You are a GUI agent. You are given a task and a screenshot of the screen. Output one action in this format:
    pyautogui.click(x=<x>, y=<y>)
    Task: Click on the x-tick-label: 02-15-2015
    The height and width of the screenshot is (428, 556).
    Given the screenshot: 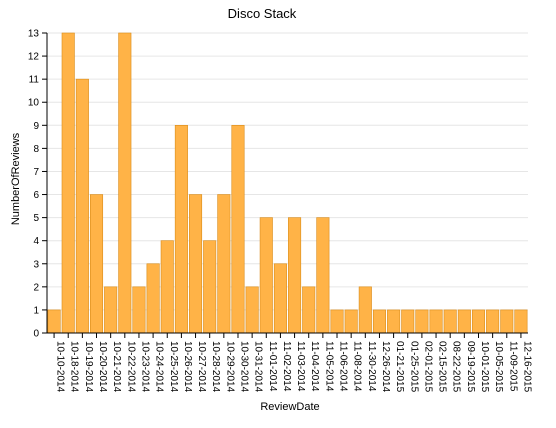 What is the action you would take?
    pyautogui.click(x=442, y=367)
    